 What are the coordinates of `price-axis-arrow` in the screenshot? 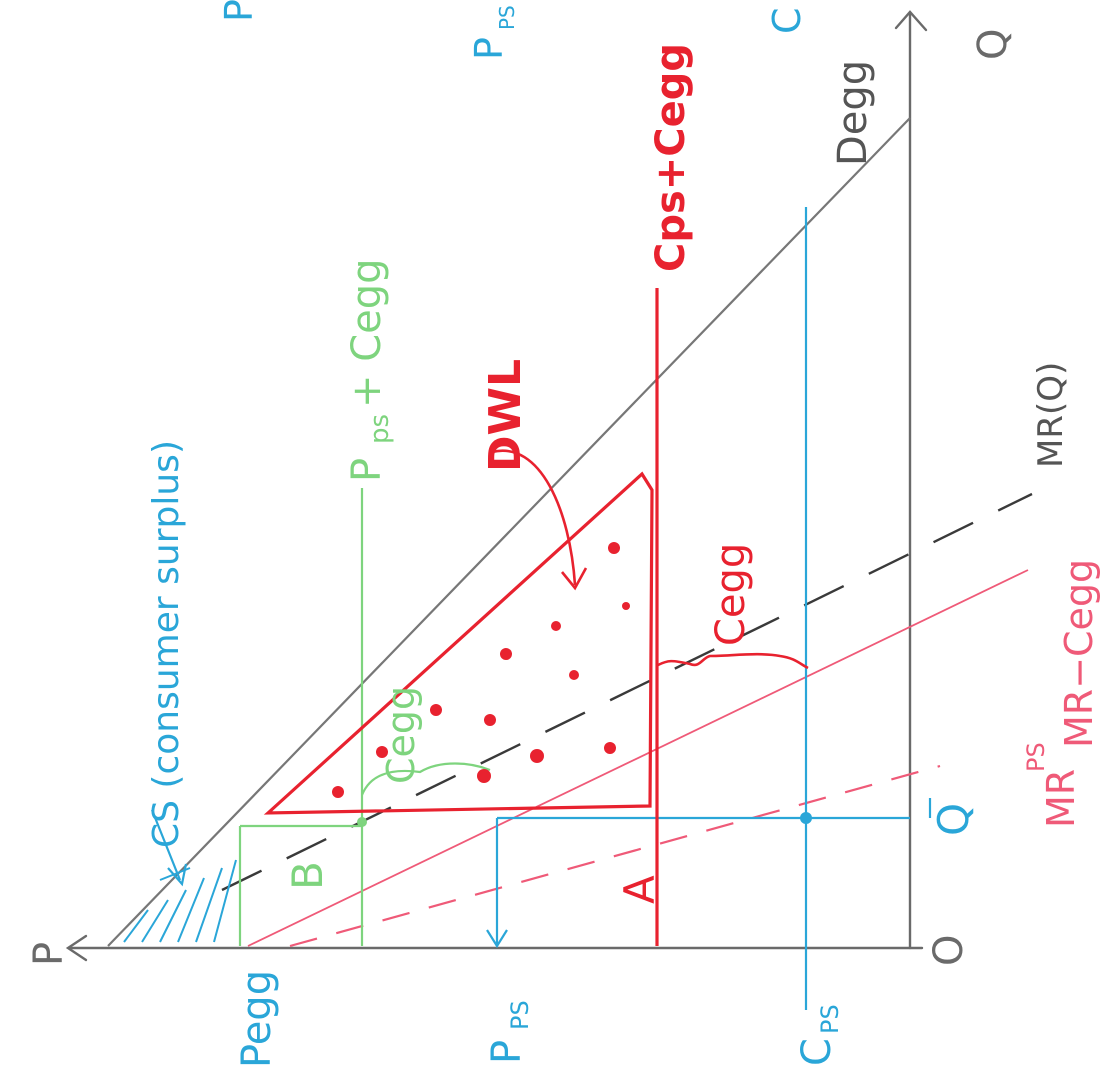 It's located at (76, 948).